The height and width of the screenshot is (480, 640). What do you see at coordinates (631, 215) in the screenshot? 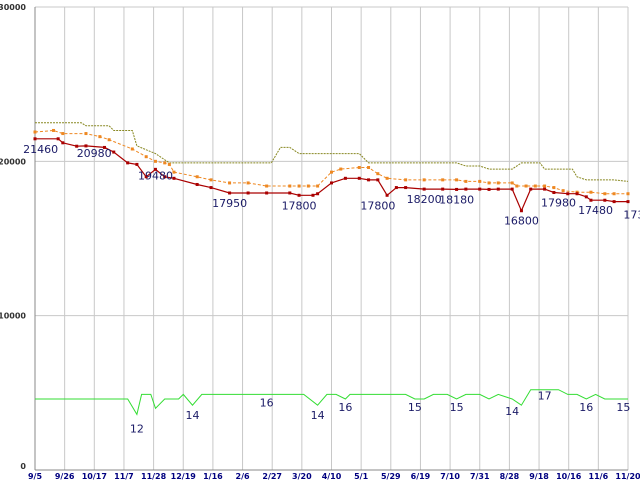
I see `data-label: 17390` at bounding box center [631, 215].